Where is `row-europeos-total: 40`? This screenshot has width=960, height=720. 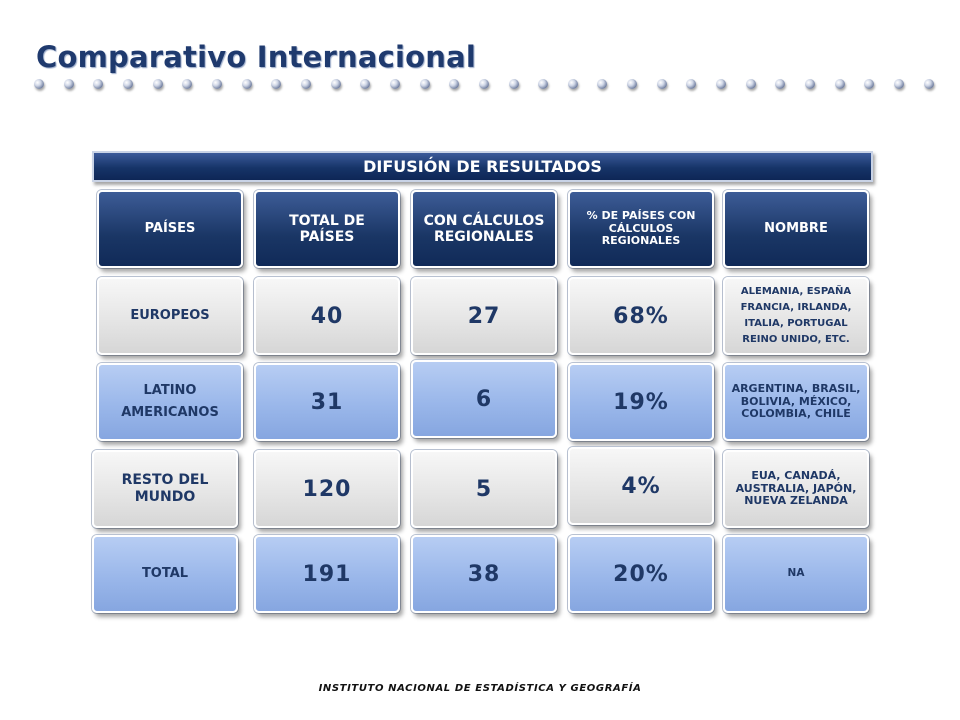 row-europeos-total: 40 is located at coordinates (327, 316).